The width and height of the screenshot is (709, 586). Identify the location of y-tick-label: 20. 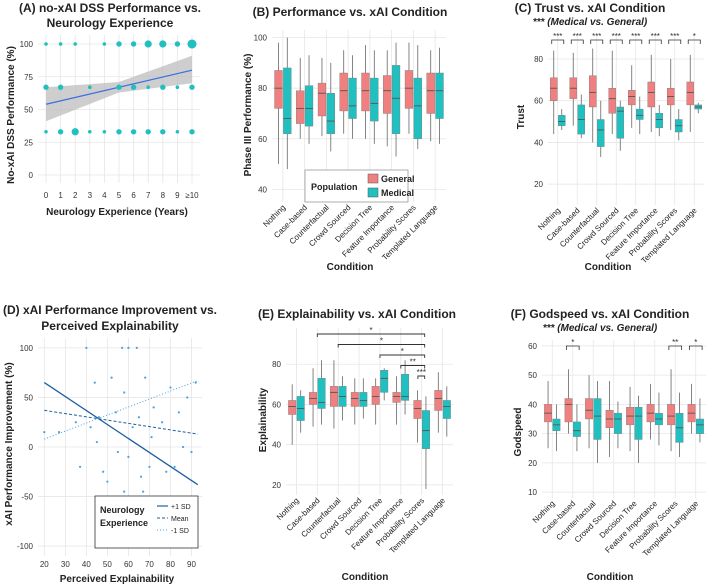
(538, 184).